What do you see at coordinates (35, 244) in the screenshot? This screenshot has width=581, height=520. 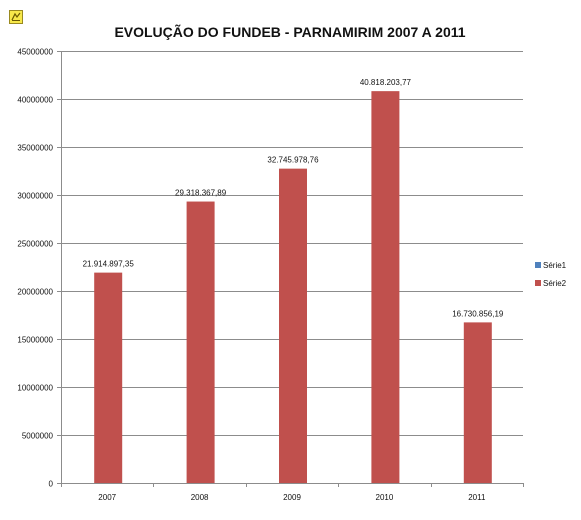 I see `y-tick-label: 25000000` at bounding box center [35, 244].